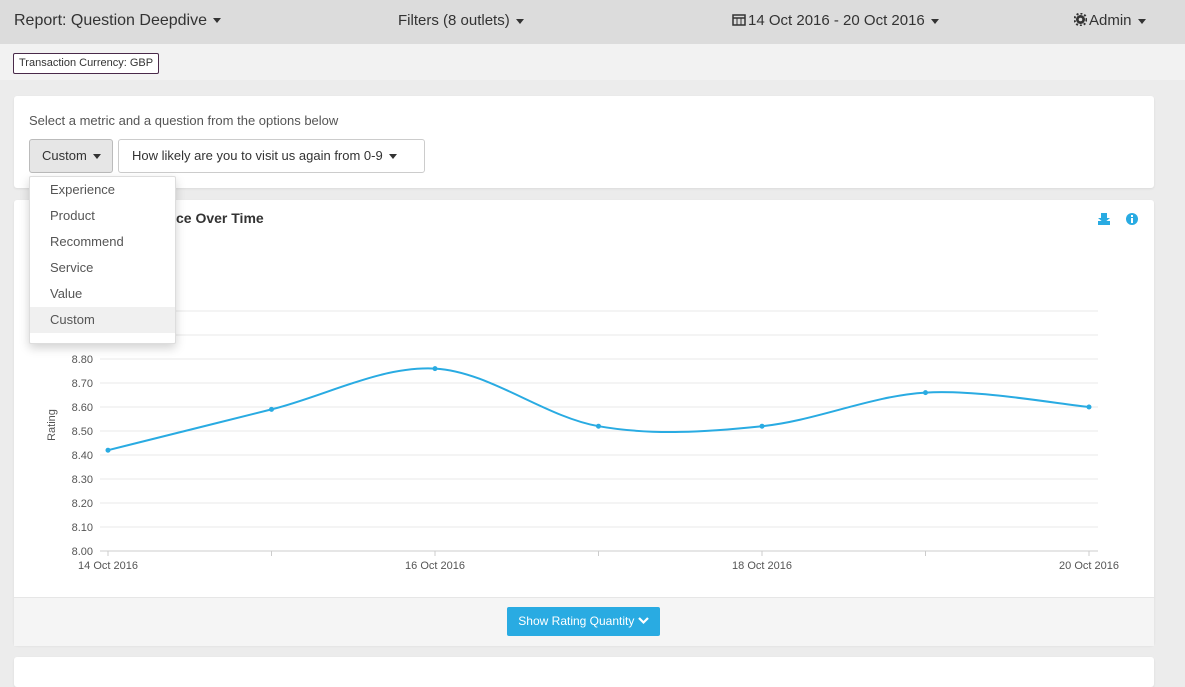  Describe the element at coordinates (435, 566) in the screenshot. I see `x-tick-label: 16 Oct 2016` at that location.